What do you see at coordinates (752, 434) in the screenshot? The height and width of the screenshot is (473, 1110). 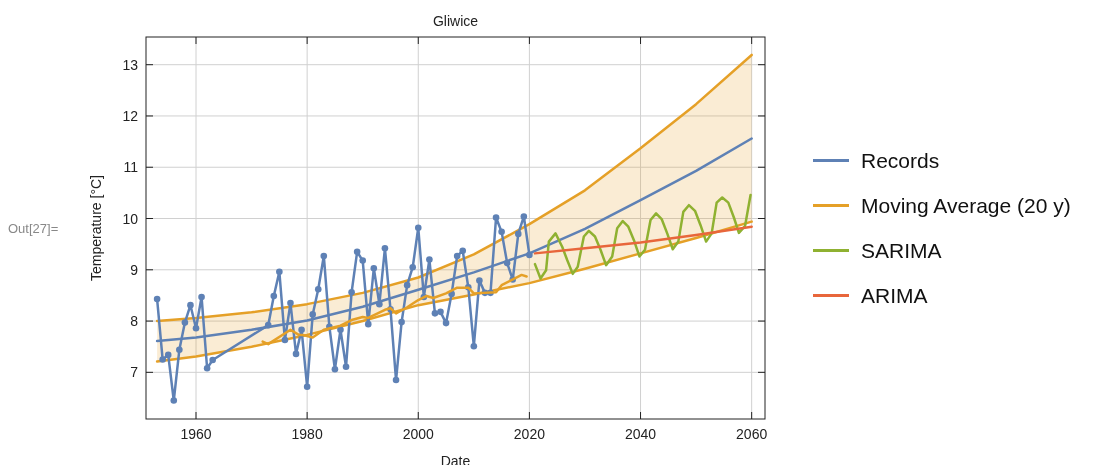 I see `x-tick-label: 2060` at bounding box center [752, 434].